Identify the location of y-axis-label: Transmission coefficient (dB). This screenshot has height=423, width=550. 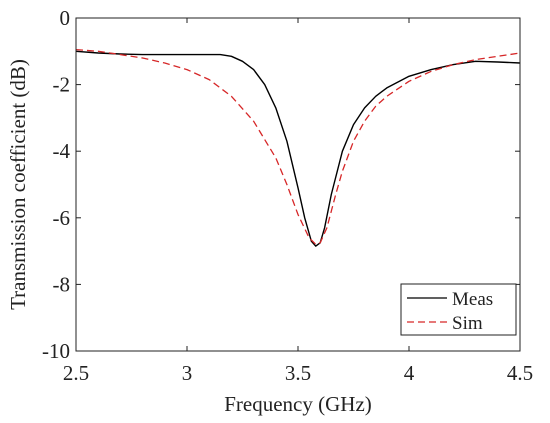
(18, 184).